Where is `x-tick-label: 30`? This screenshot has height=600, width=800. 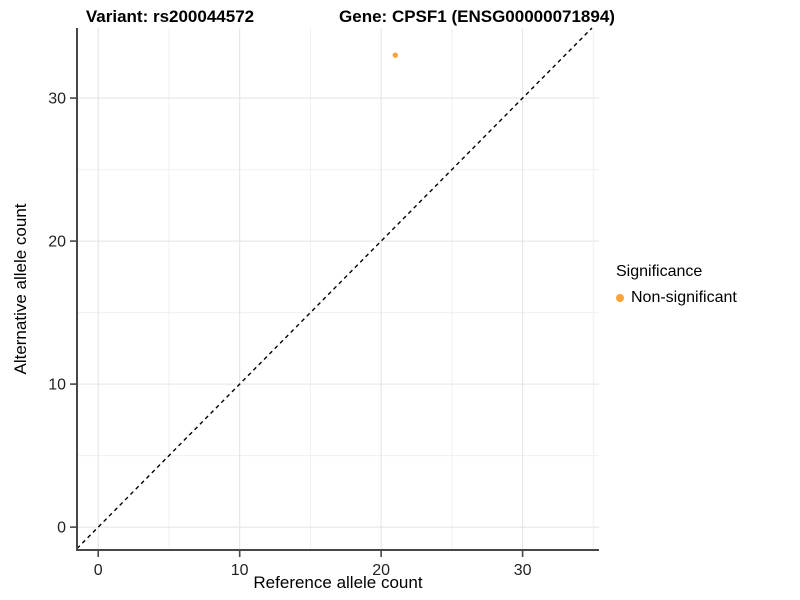 x-tick-label: 30 is located at coordinates (523, 570).